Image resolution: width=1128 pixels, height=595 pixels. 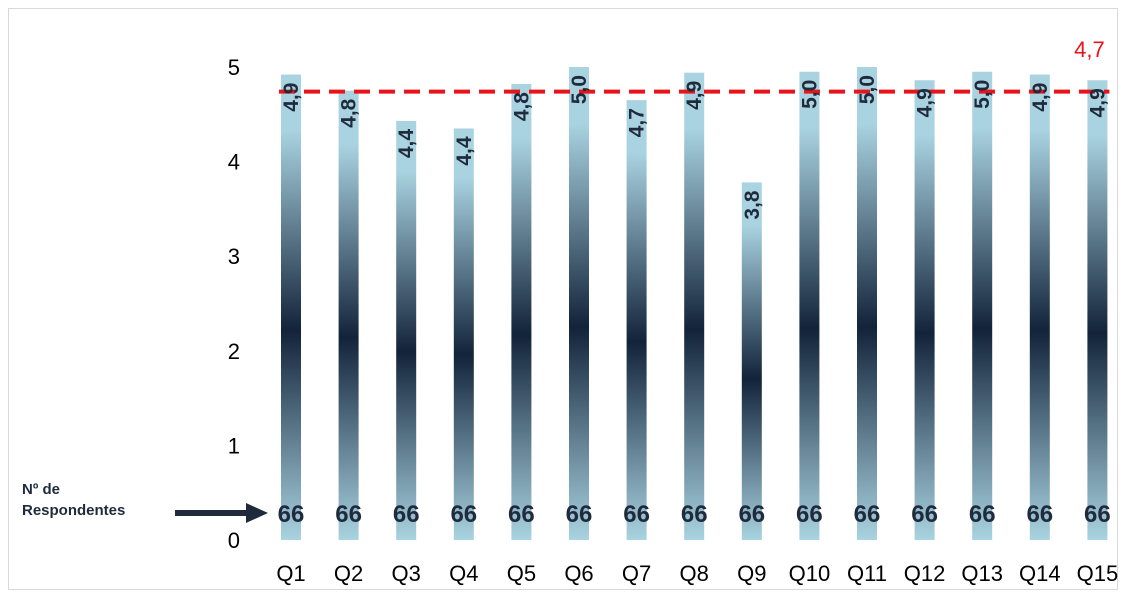 I want to click on respondents-q11: 66, so click(x=867, y=514).